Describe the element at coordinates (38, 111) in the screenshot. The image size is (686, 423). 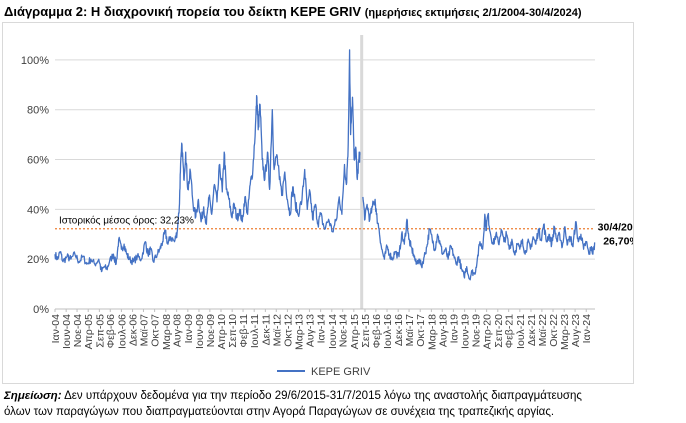
I see `y-tick-label: 80%` at that location.